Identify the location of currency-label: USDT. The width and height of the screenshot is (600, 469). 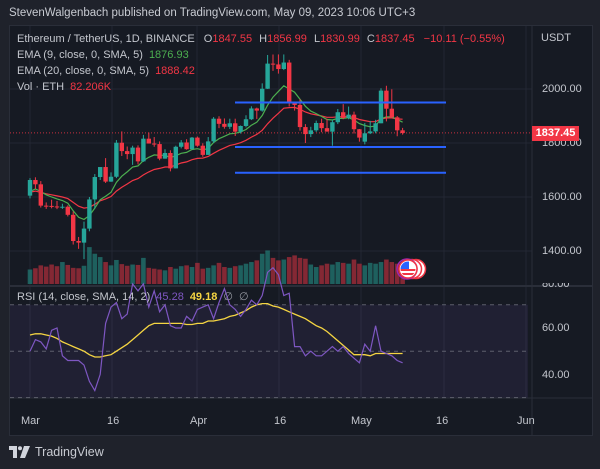
(556, 38).